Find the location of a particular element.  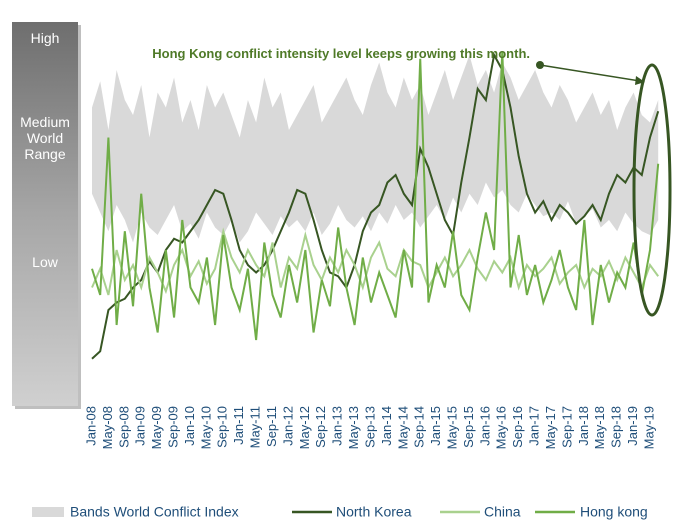

x-tick-label: May-08 is located at coordinates (107, 427).